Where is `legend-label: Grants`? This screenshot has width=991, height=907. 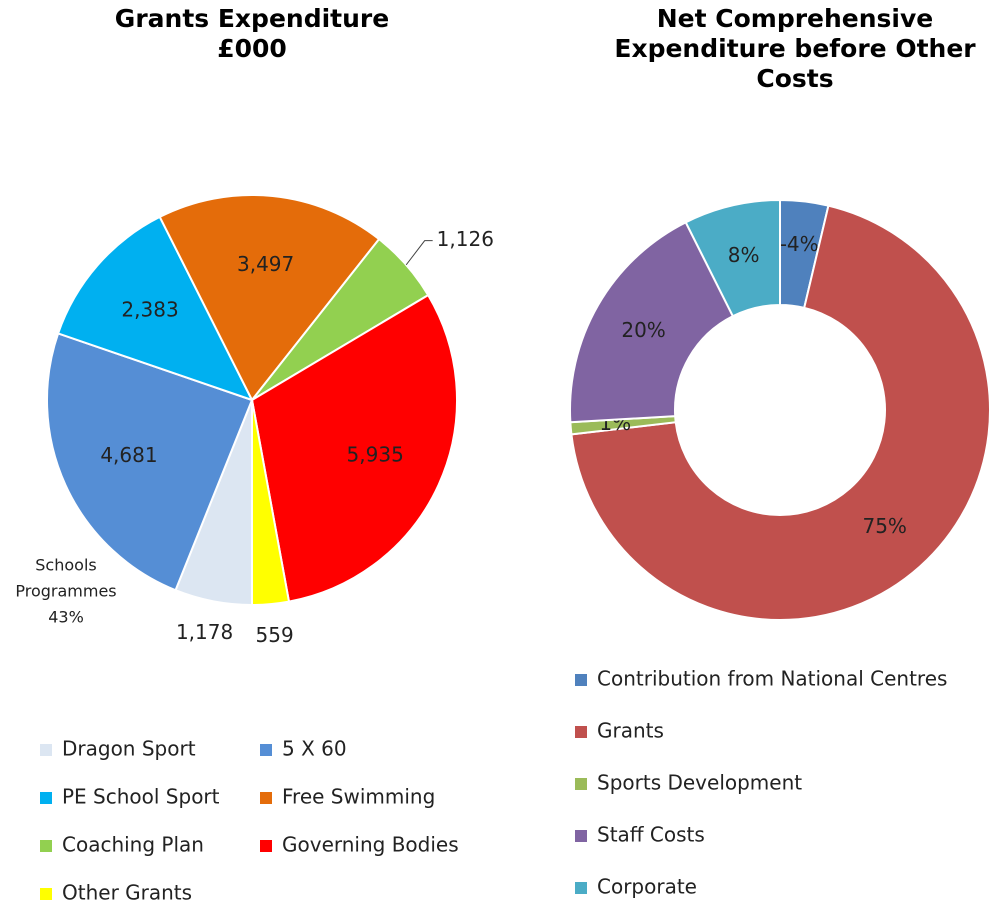 legend-label: Grants is located at coordinates (630, 731).